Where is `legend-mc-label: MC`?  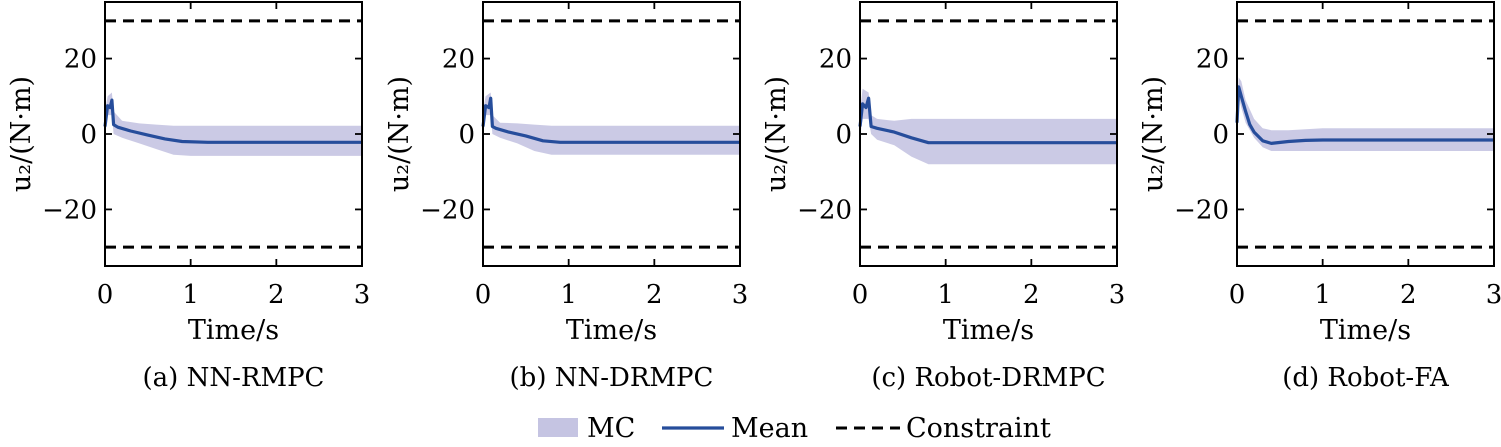 legend-mc-label: MC is located at coordinates (611, 428).